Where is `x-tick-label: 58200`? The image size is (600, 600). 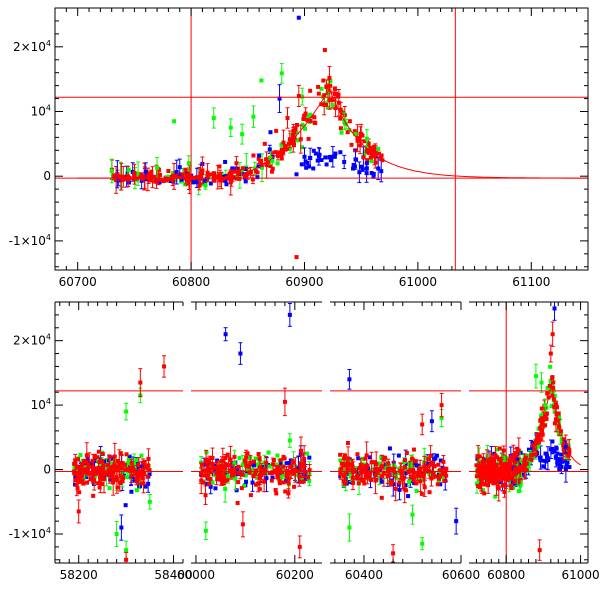
x-tick-label: 58200 is located at coordinates (79, 575).